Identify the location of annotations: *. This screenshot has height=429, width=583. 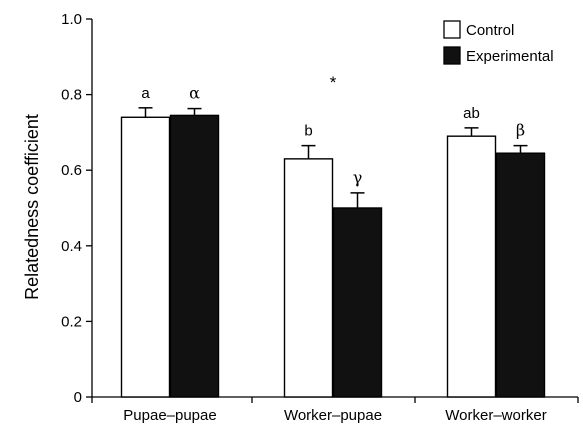
(333, 82).